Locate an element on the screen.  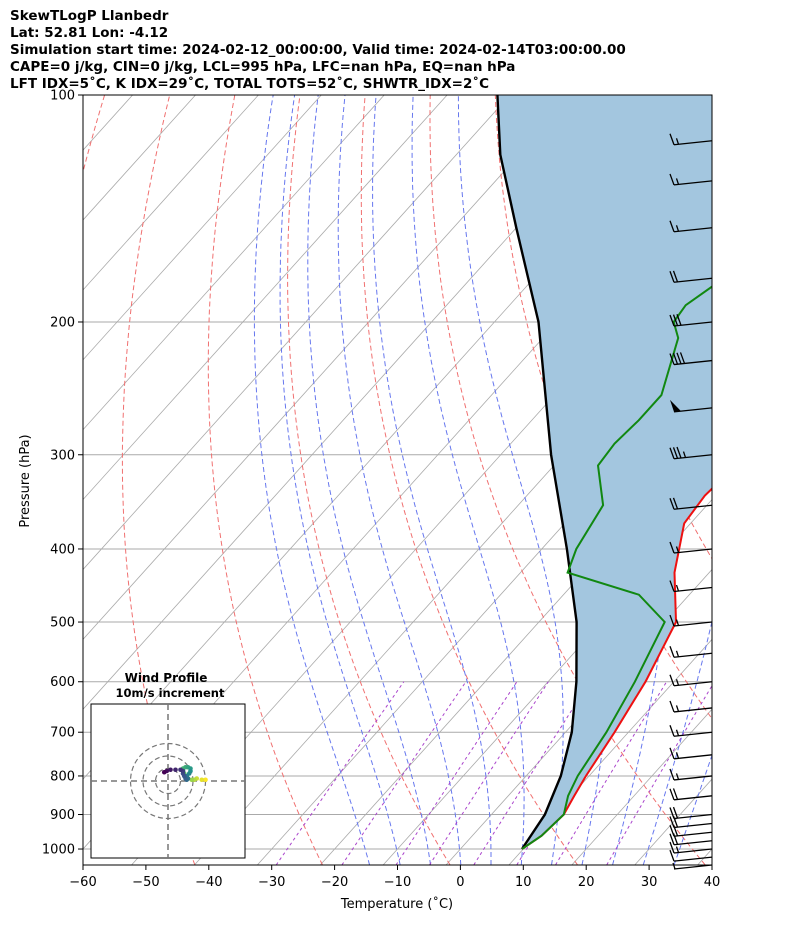
hodograph is located at coordinates (168, 781).